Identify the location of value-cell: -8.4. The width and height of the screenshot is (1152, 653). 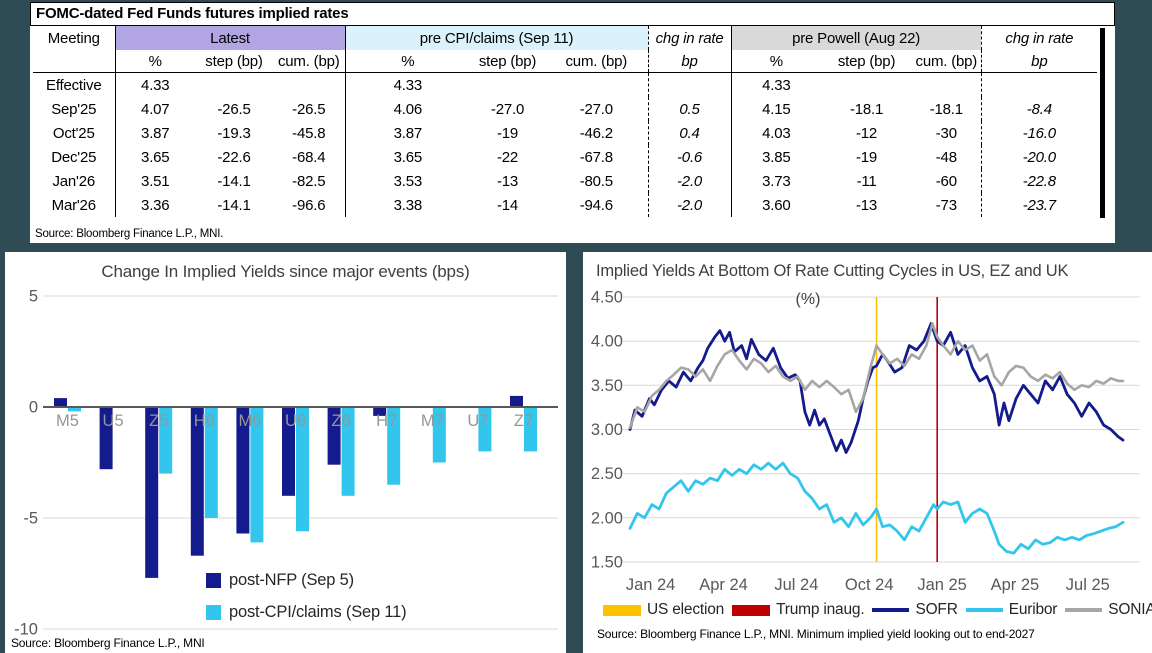
(1039, 109).